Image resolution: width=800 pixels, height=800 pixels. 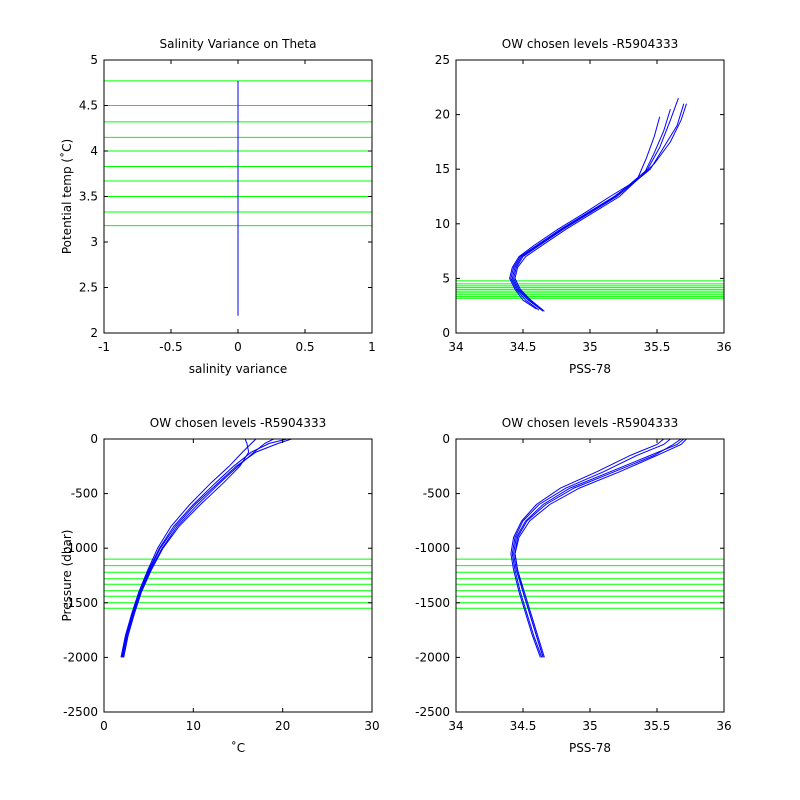 What do you see at coordinates (193, 726) in the screenshot?
I see `x-tick-label-pressure-temperature-1: 10` at bounding box center [193, 726].